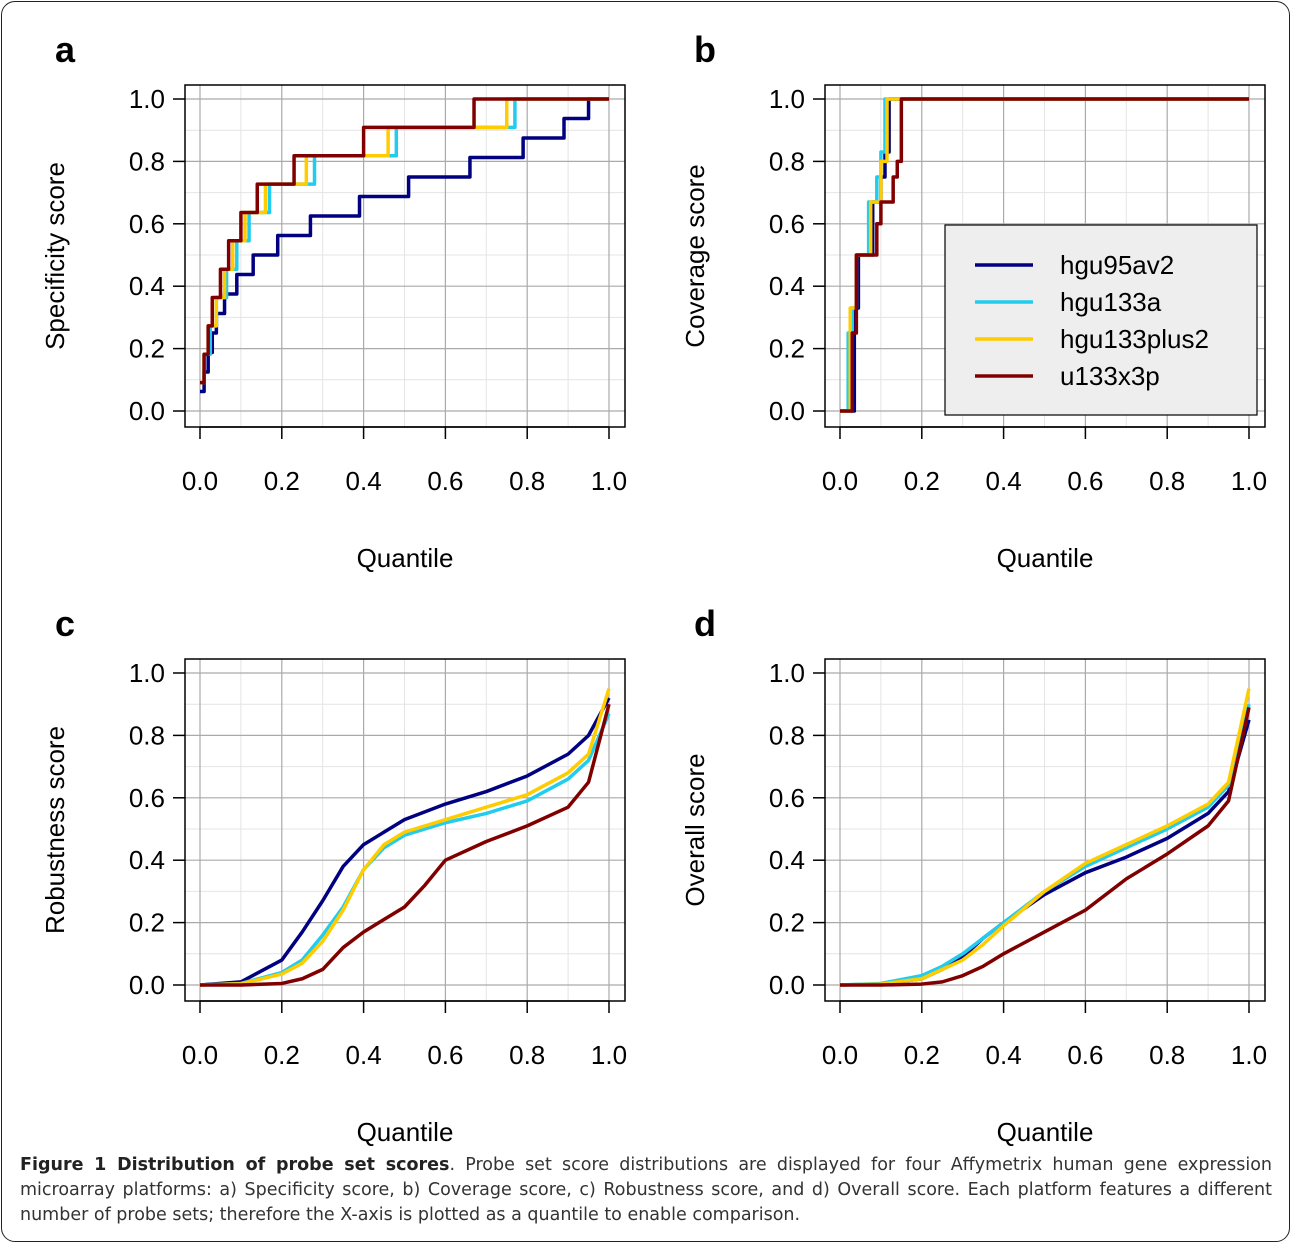 The width and height of the screenshot is (1293, 1245). Describe the element at coordinates (705, 49) in the screenshot. I see `panel-label: b` at that location.